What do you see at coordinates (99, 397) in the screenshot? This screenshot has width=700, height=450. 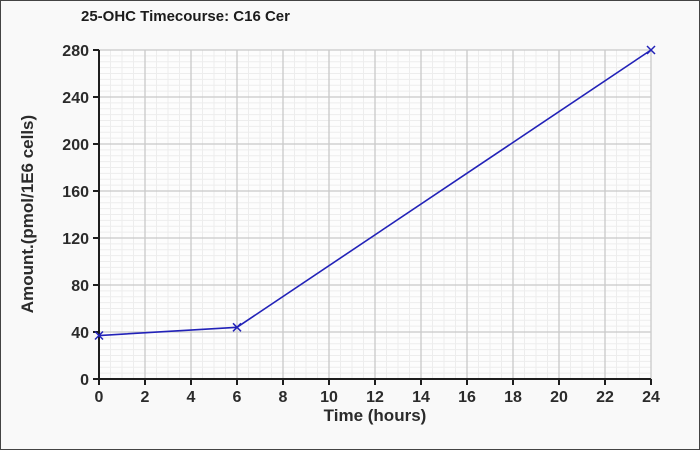 I see `x-tick-label: 0` at bounding box center [99, 397].